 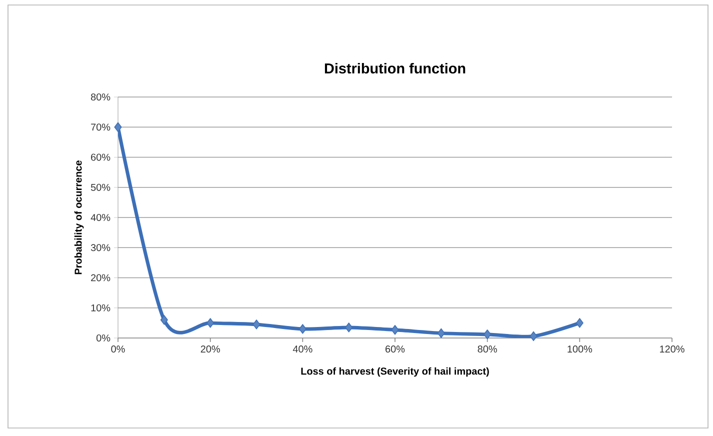 What do you see at coordinates (79, 217) in the screenshot?
I see `y-axis-title: Probability of ocurrence` at bounding box center [79, 217].